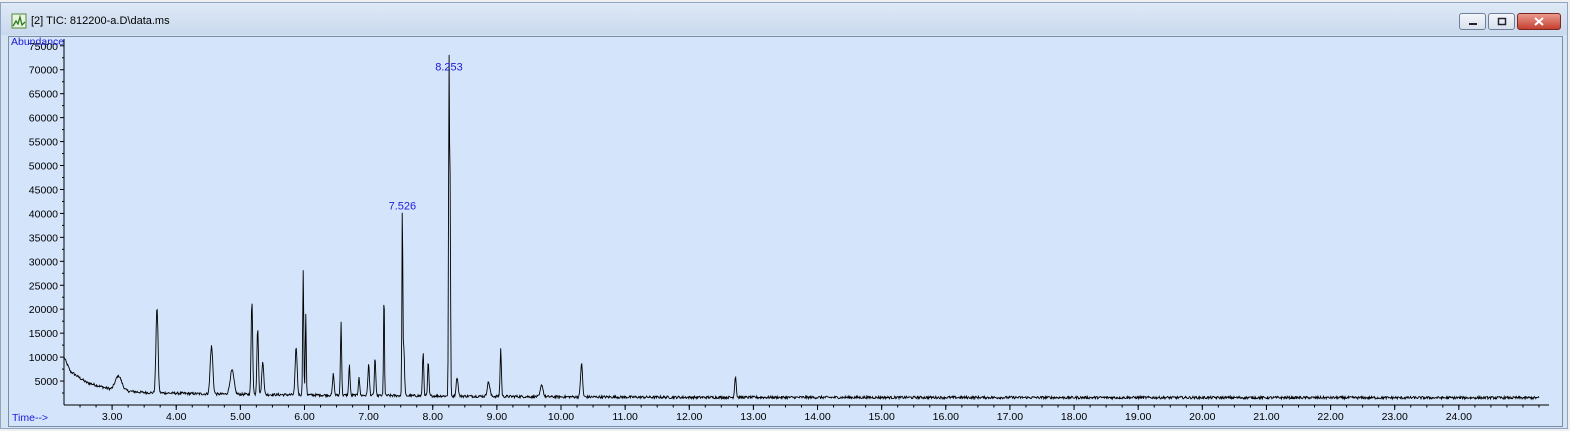 Image resolution: width=1570 pixels, height=431 pixels. I want to click on y-tick: 45000, so click(46, 193).